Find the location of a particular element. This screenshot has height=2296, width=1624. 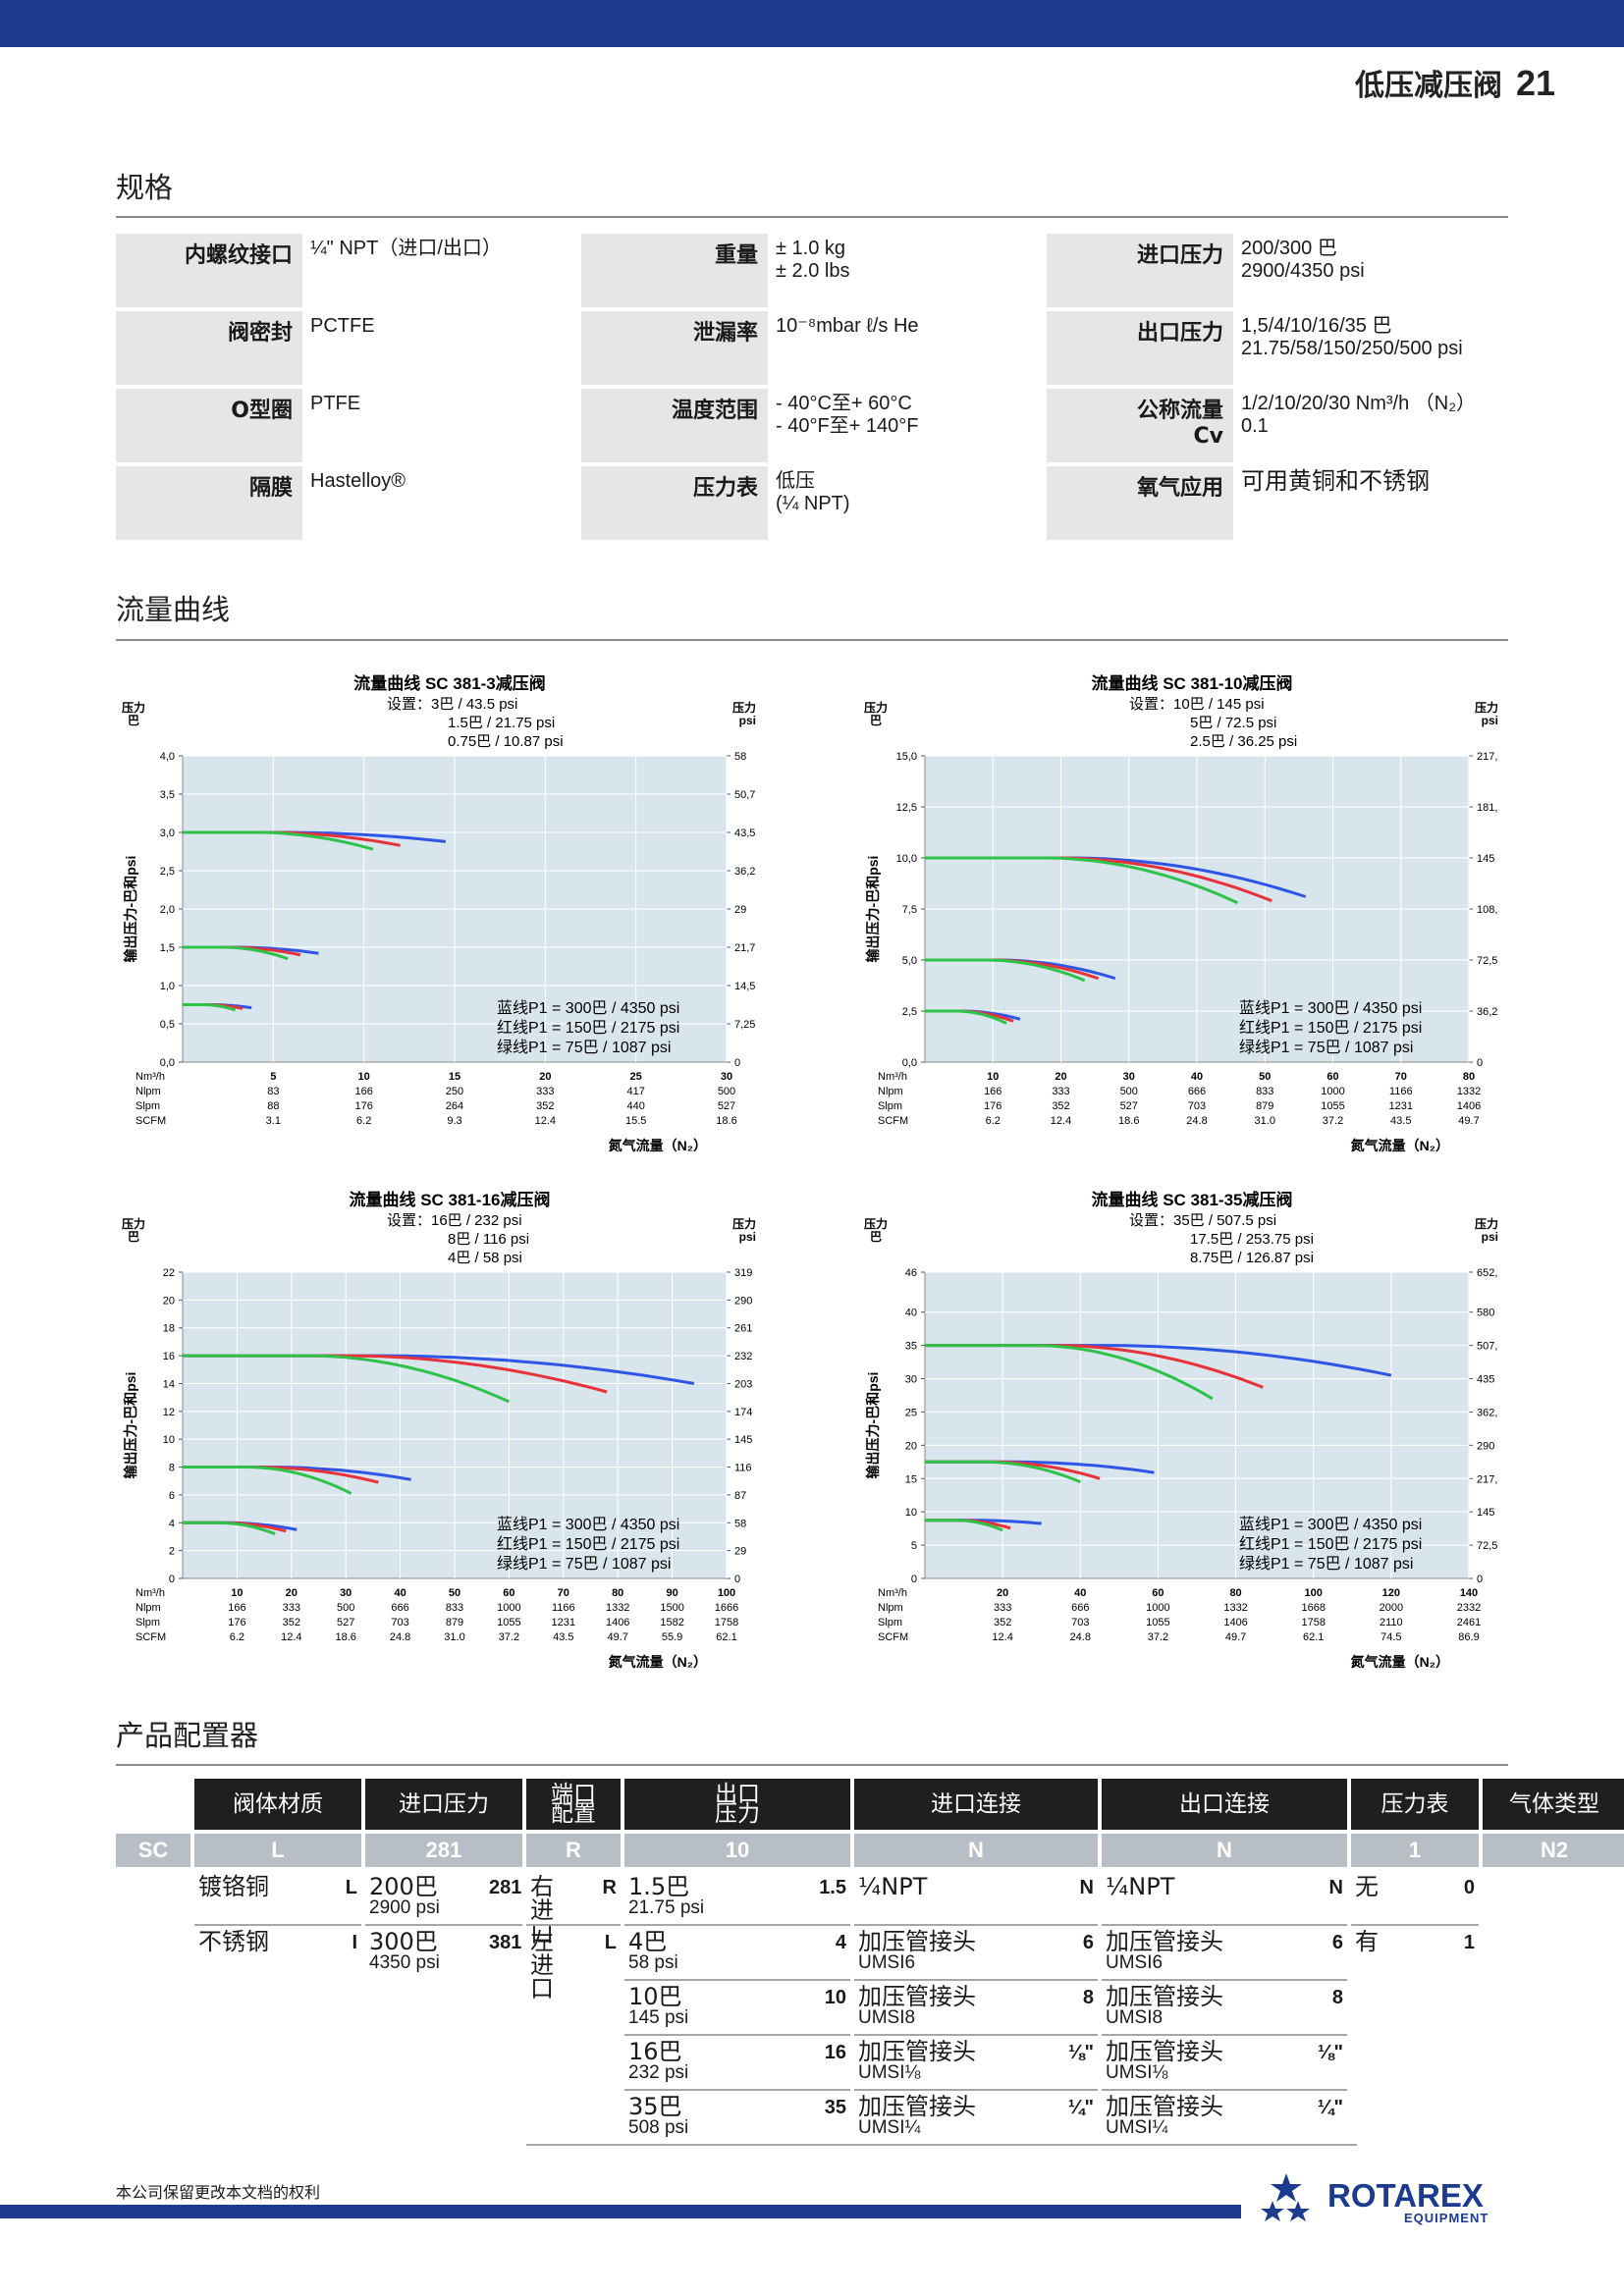

x-tick-label: 1000 is located at coordinates (1332, 1091).